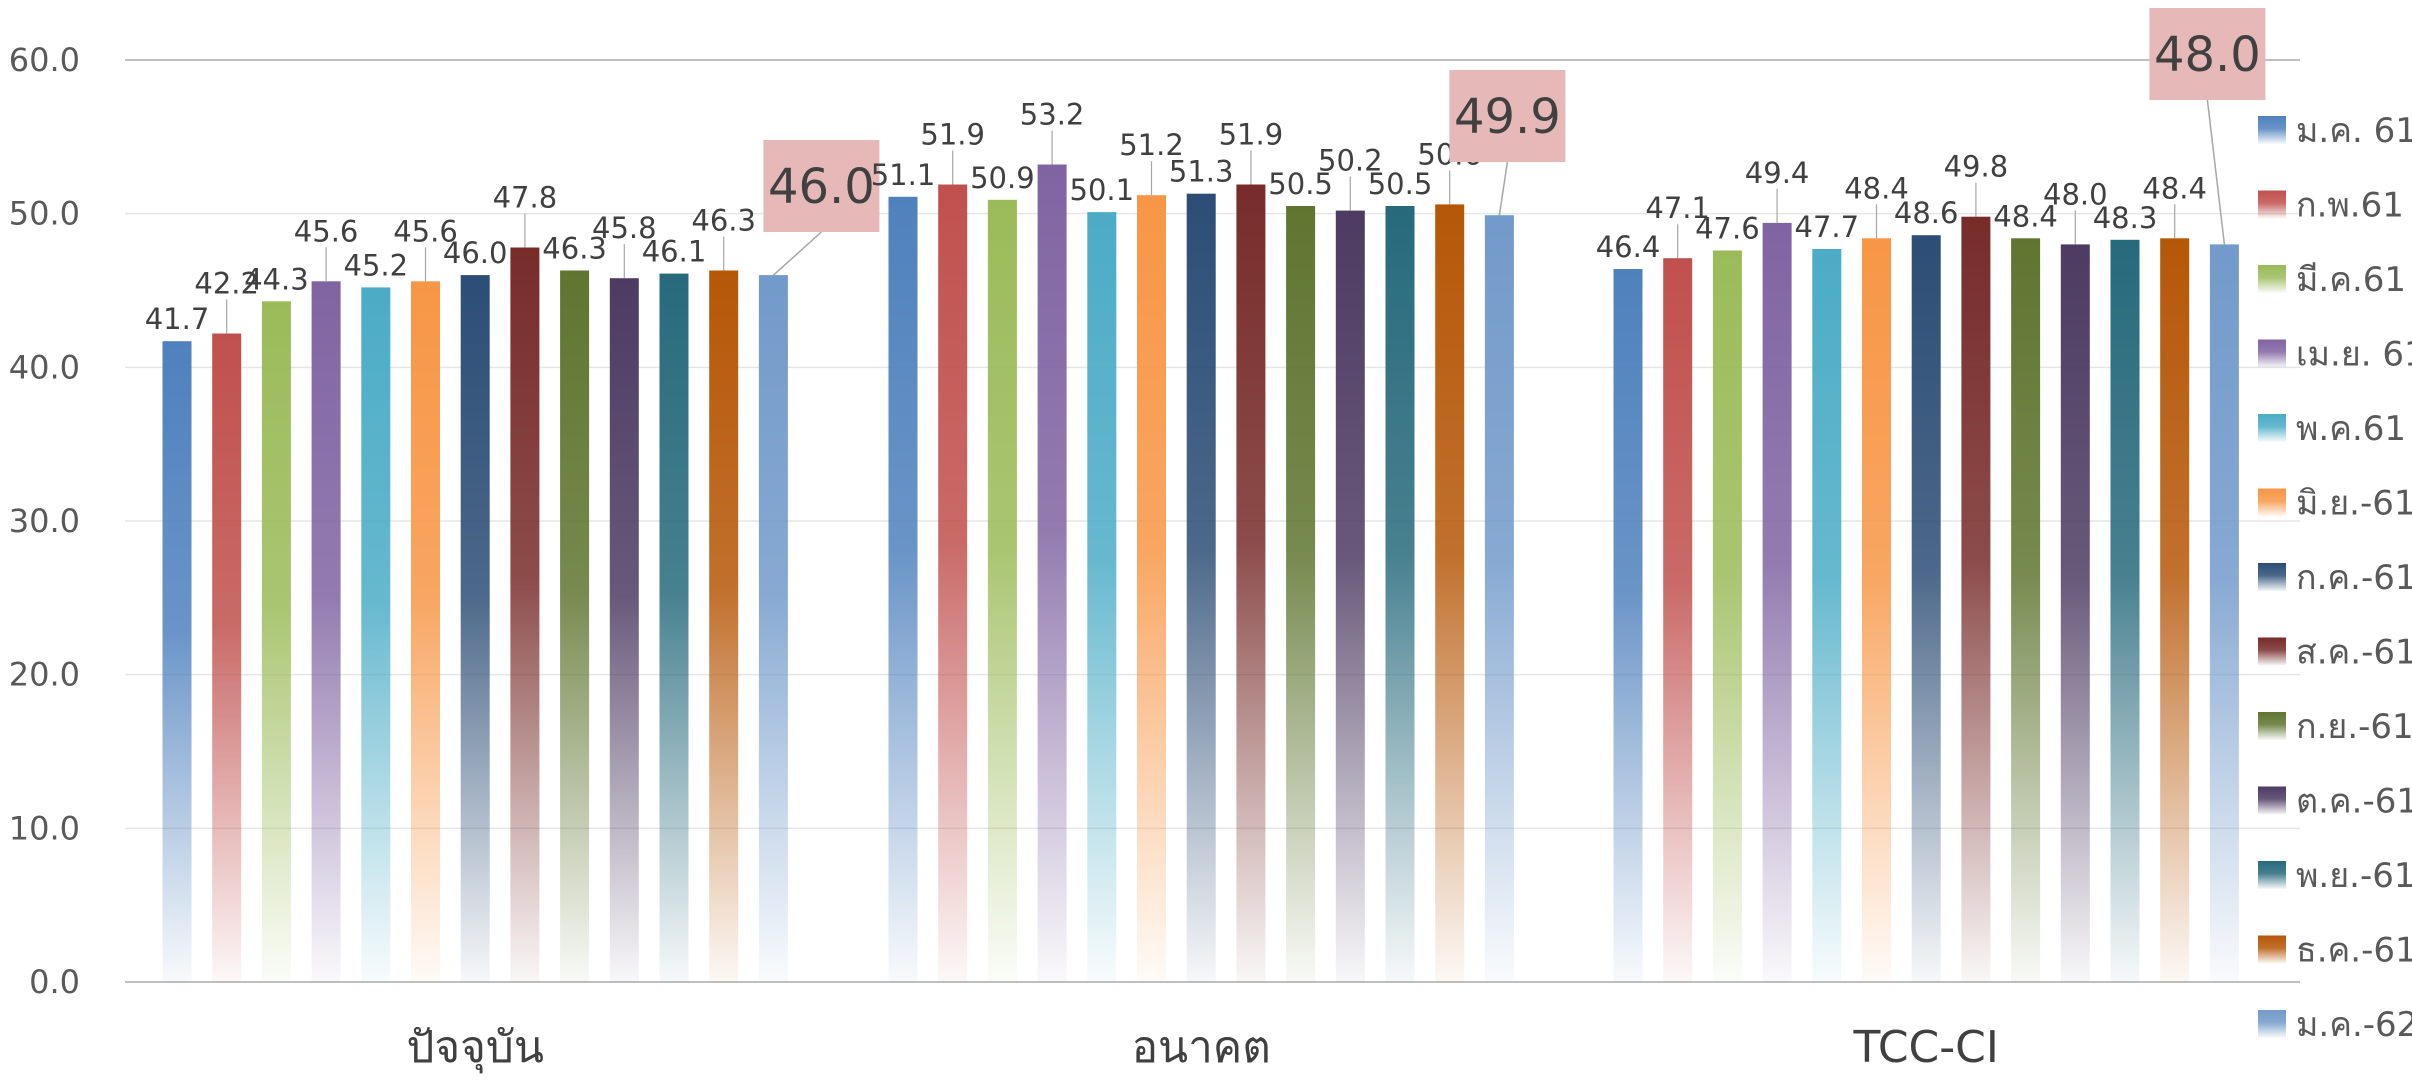  Describe the element at coordinates (2354, 802) in the screenshot. I see `legend-label: ต.ค.-61` at that location.